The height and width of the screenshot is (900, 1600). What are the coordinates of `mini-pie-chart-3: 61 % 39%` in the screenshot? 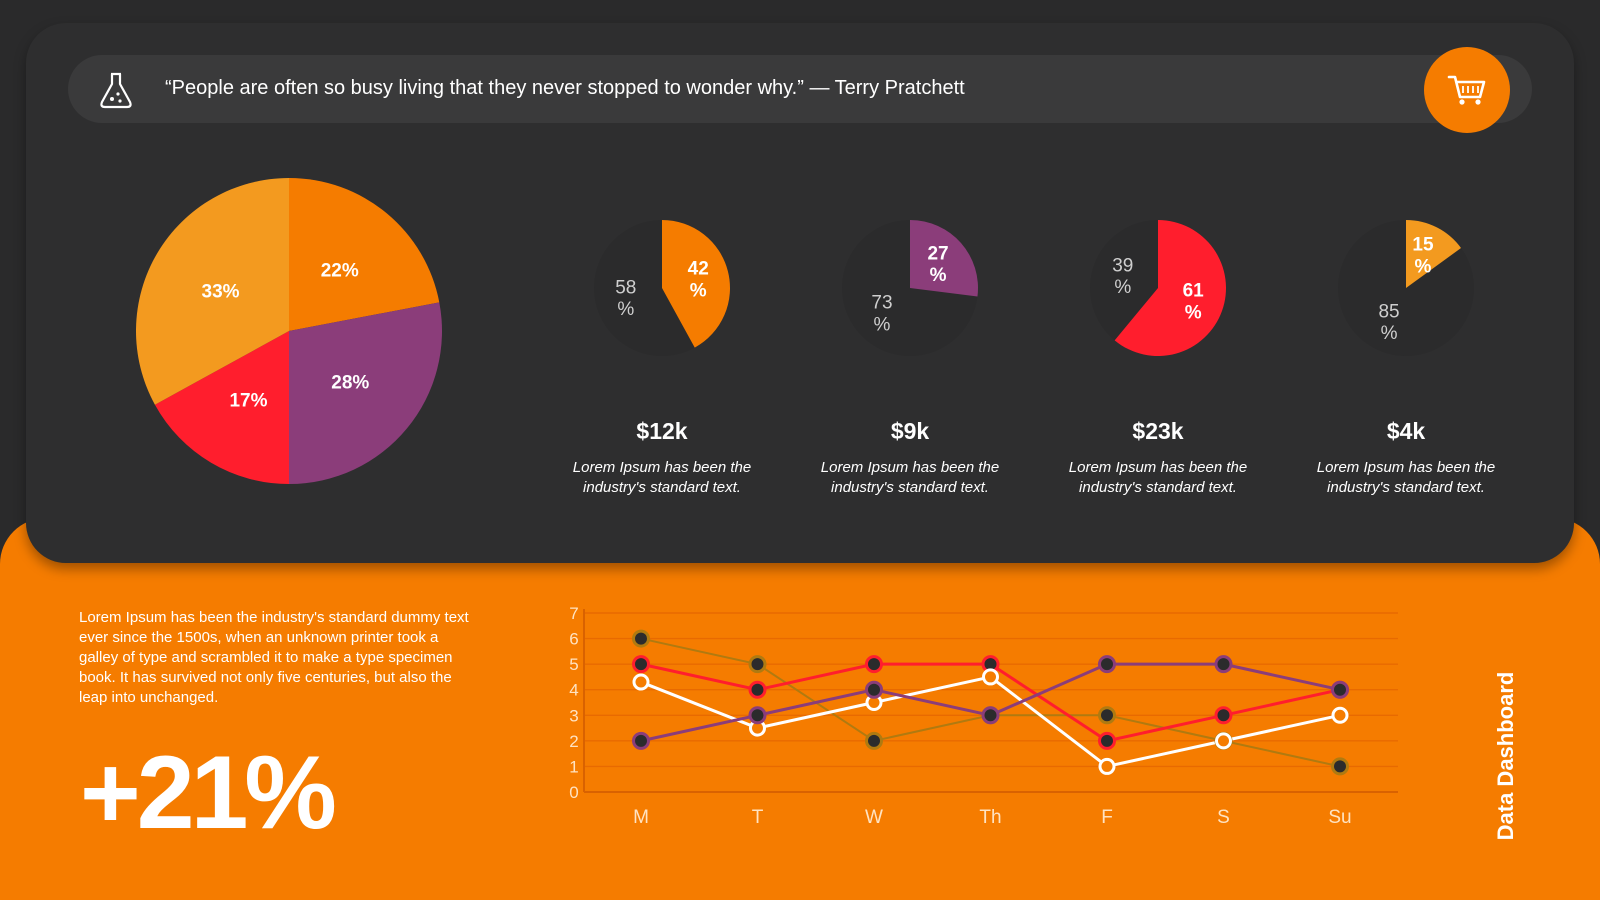 It's located at (1158, 288).